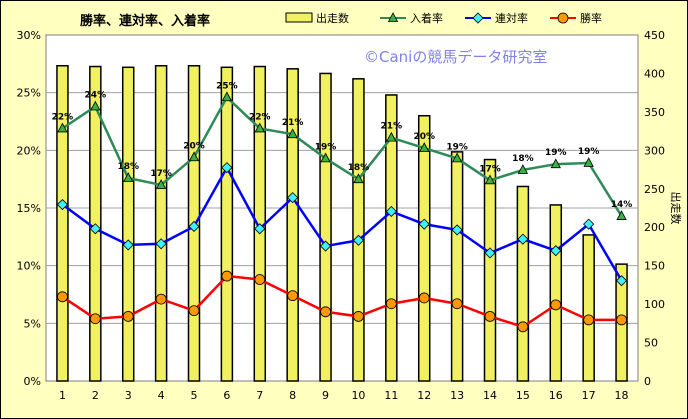  Describe the element at coordinates (622, 205) in the screenshot. I see `data-label: 14%` at that location.